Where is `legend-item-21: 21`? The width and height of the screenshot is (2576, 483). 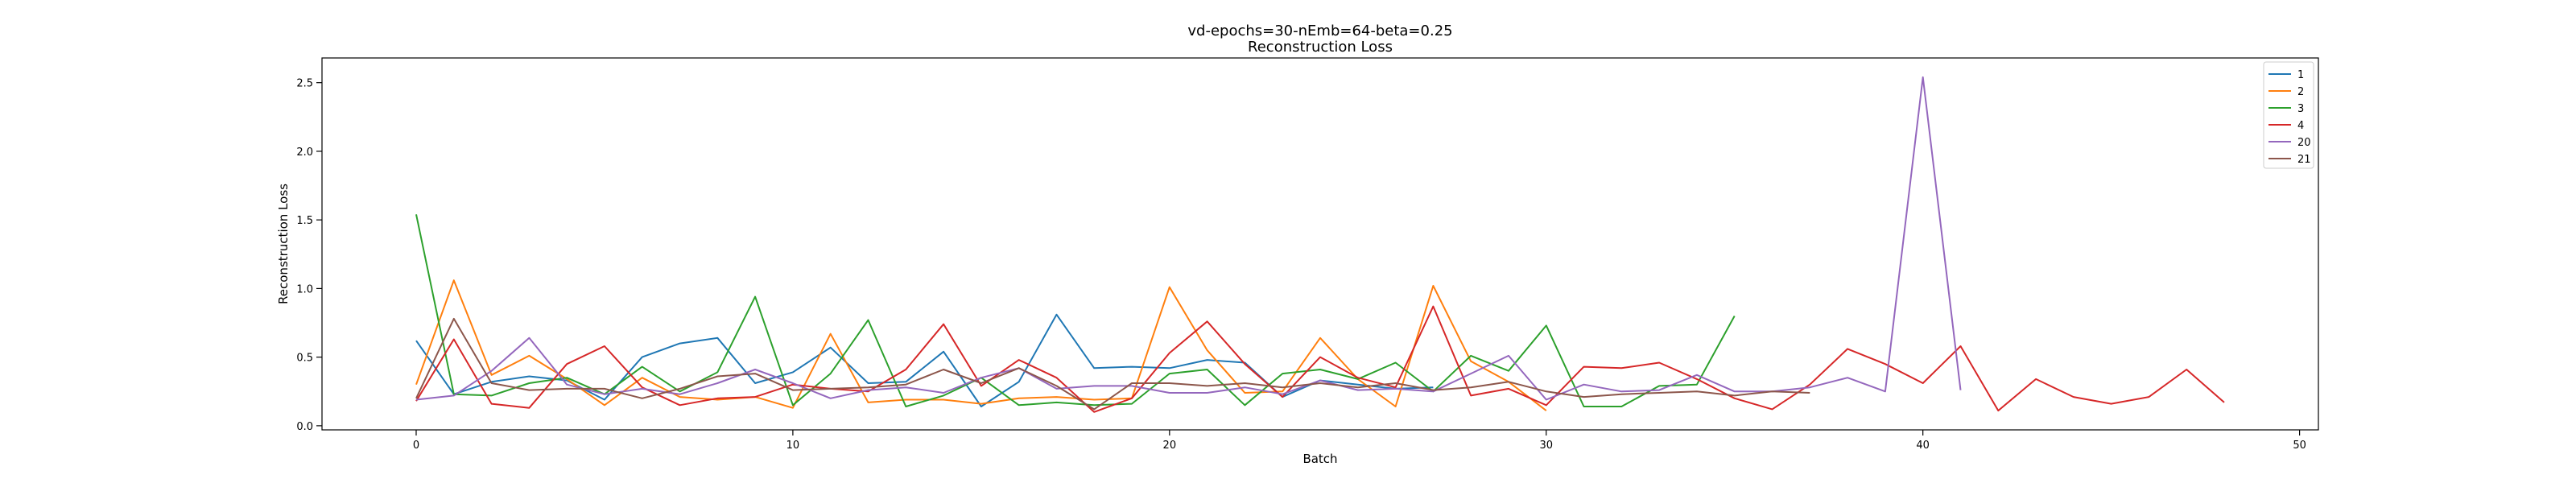
legend-item-21: 21 is located at coordinates (2289, 160).